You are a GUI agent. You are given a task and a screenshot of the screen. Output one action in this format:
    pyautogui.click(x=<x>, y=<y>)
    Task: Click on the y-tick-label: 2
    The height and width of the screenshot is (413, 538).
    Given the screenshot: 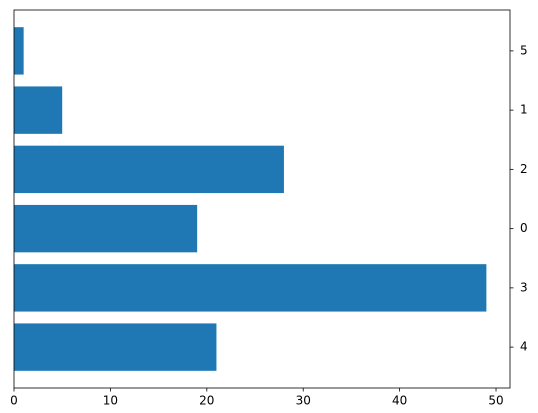 What is the action you would take?
    pyautogui.click(x=524, y=169)
    